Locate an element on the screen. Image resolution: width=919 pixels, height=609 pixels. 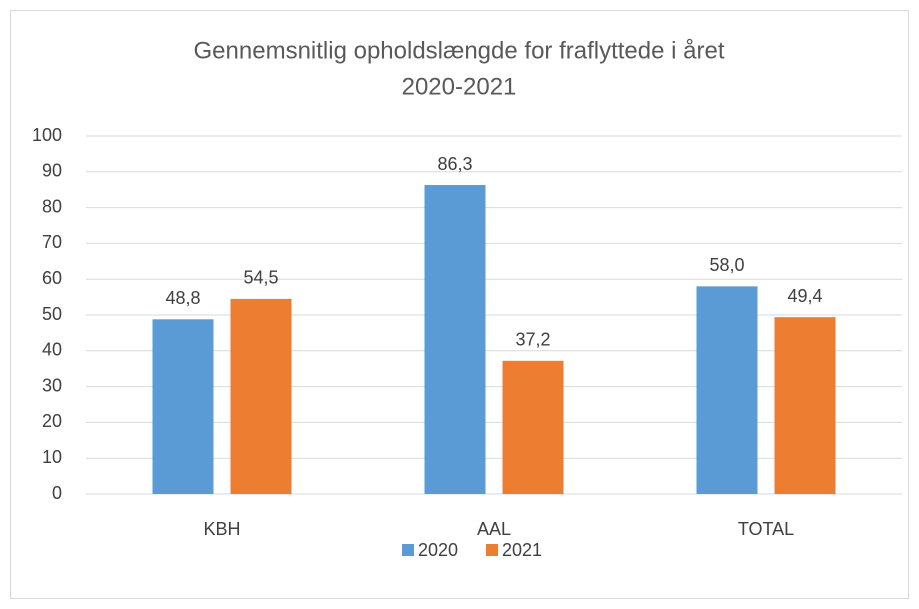
y-tick-label: 70 is located at coordinates (52, 242).